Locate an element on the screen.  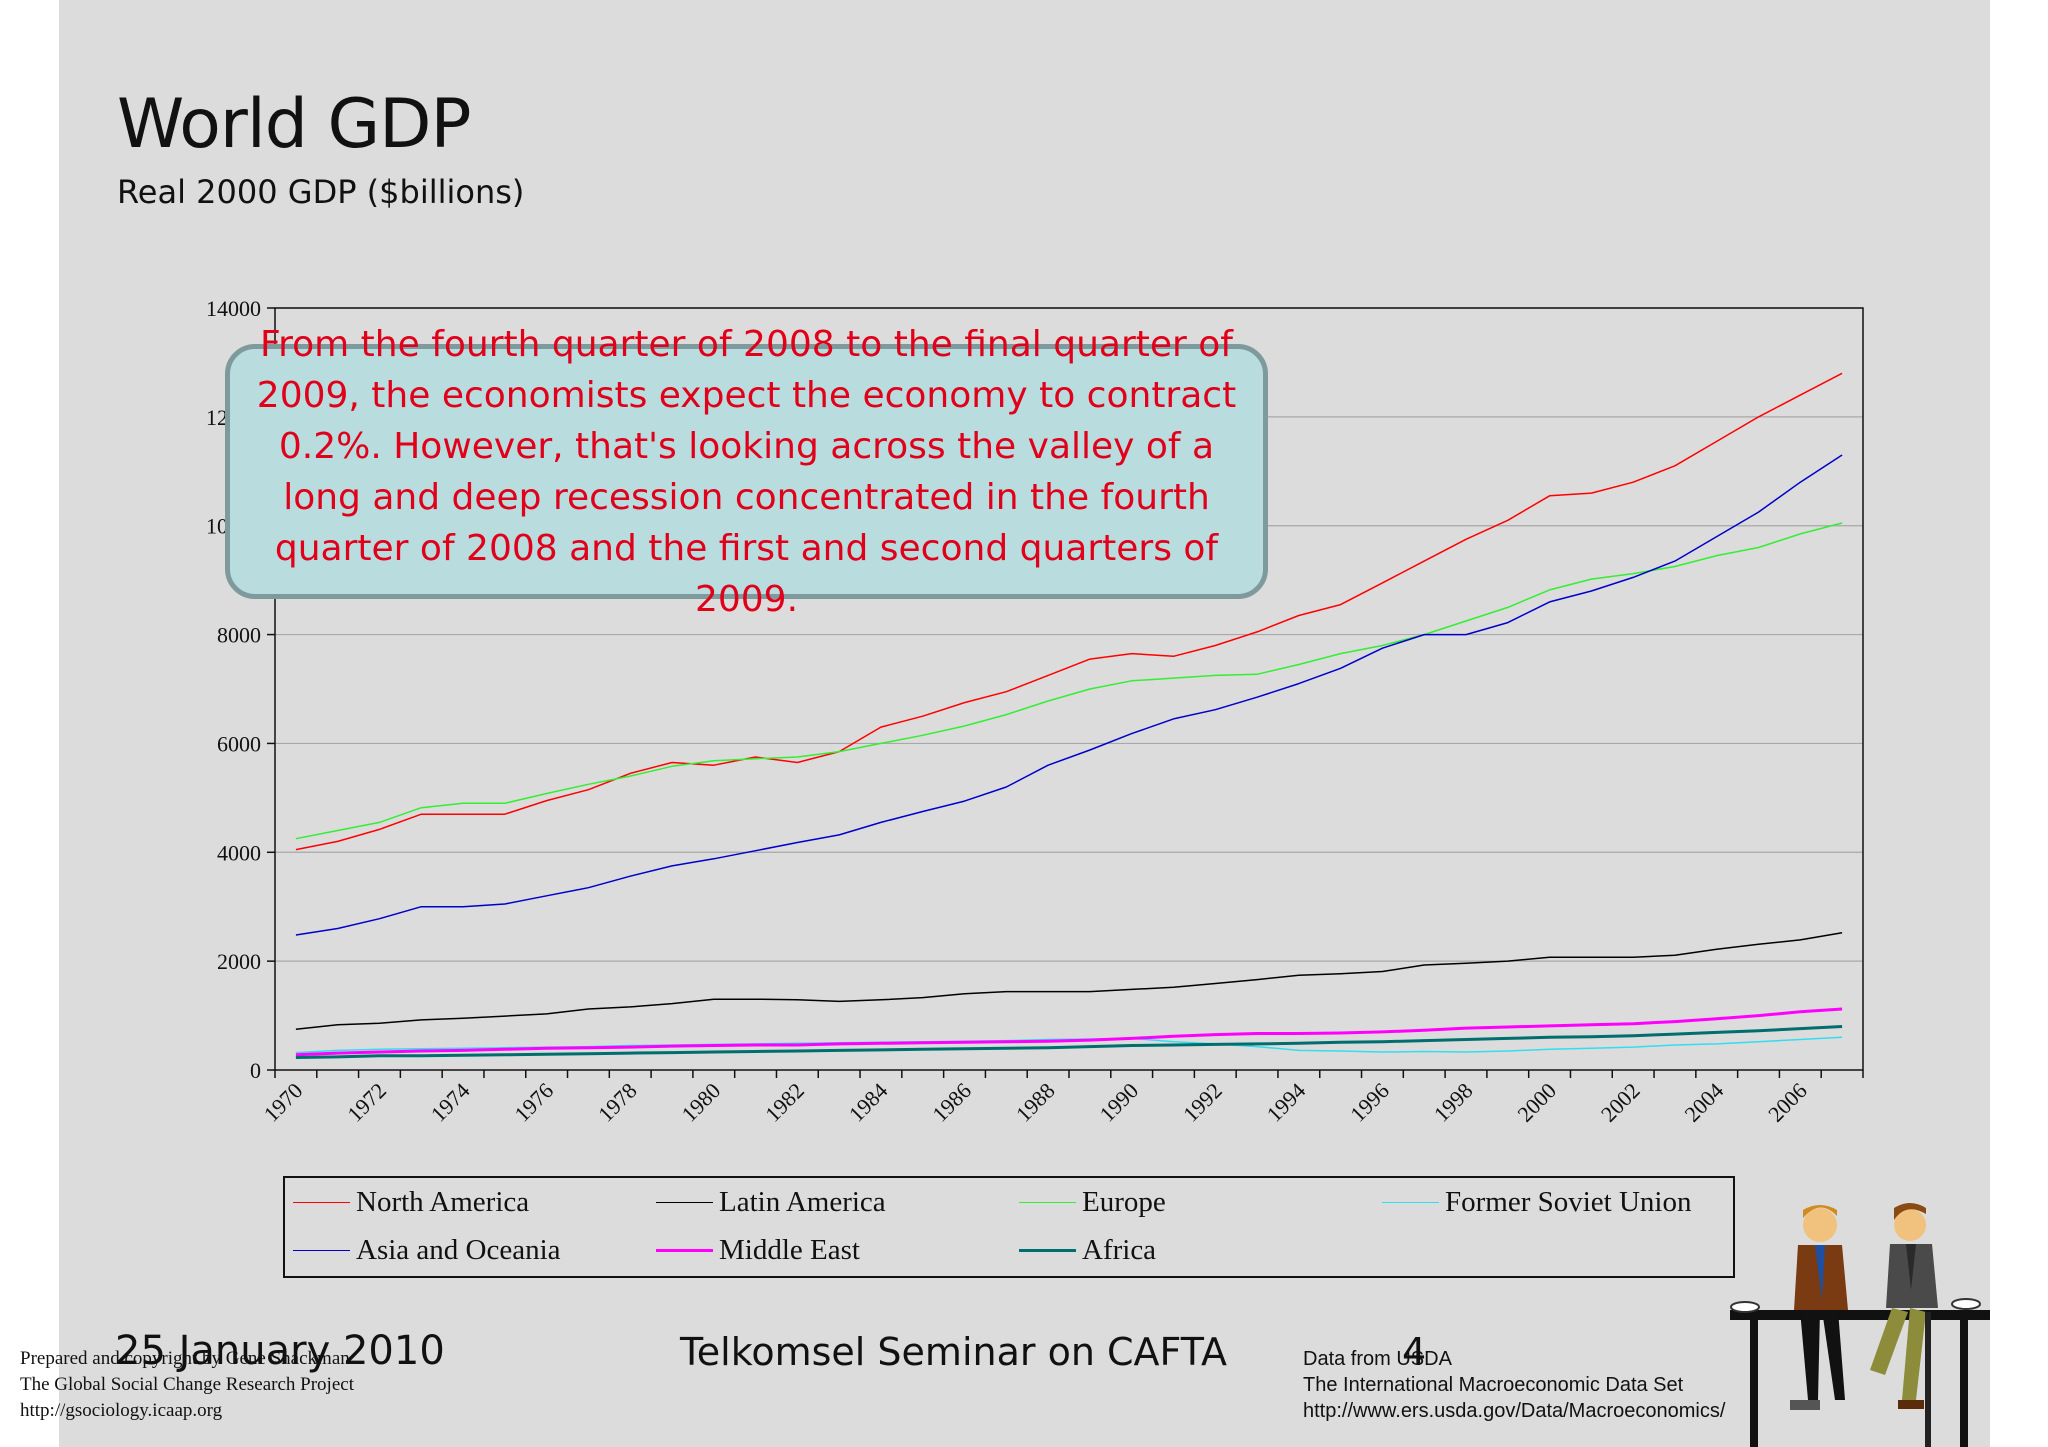
legend-item-europe: Europe is located at coordinates (1092, 1202).